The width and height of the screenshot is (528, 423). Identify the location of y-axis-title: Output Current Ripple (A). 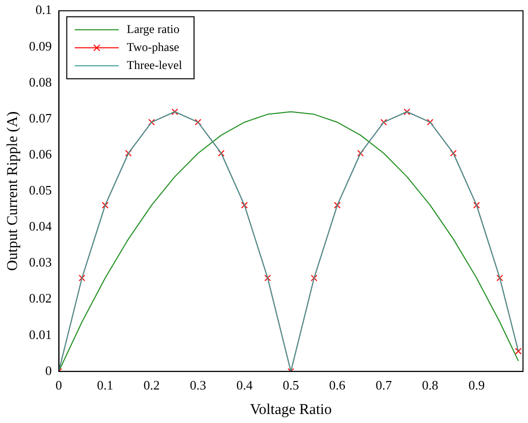
(12, 191).